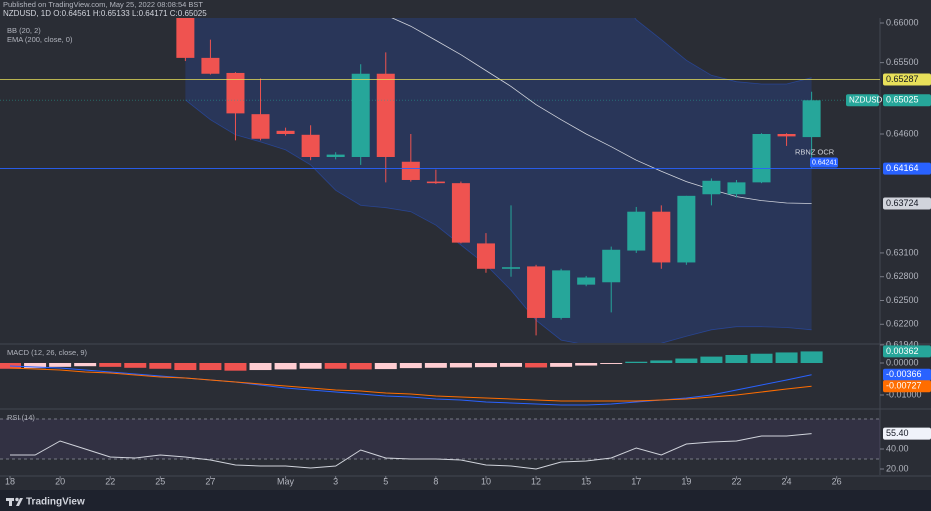 This screenshot has width=931, height=511. I want to click on x-tick-label: 27, so click(210, 481).